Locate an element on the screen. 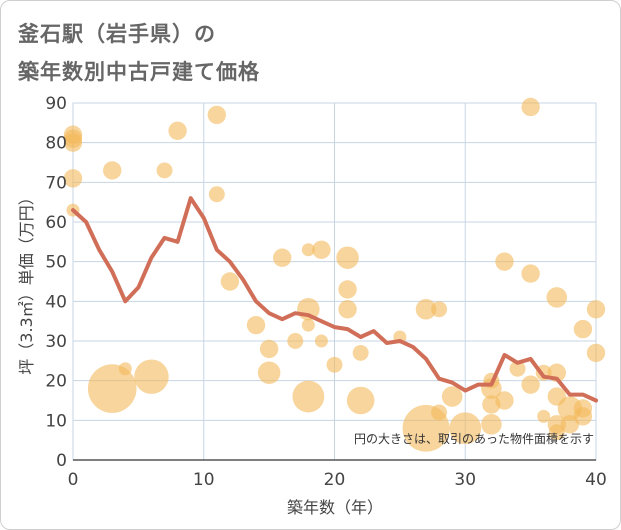 The image size is (621, 530). y-tick-label: 30 is located at coordinates (56, 342).